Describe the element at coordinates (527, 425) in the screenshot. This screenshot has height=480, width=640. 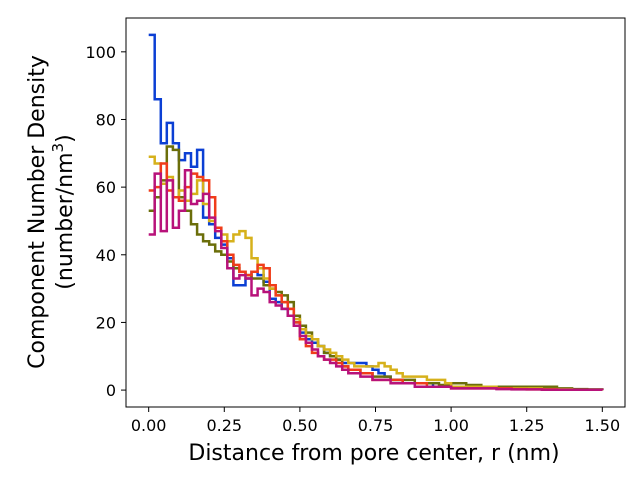
I see `x-tick-label: 1.25` at that location.